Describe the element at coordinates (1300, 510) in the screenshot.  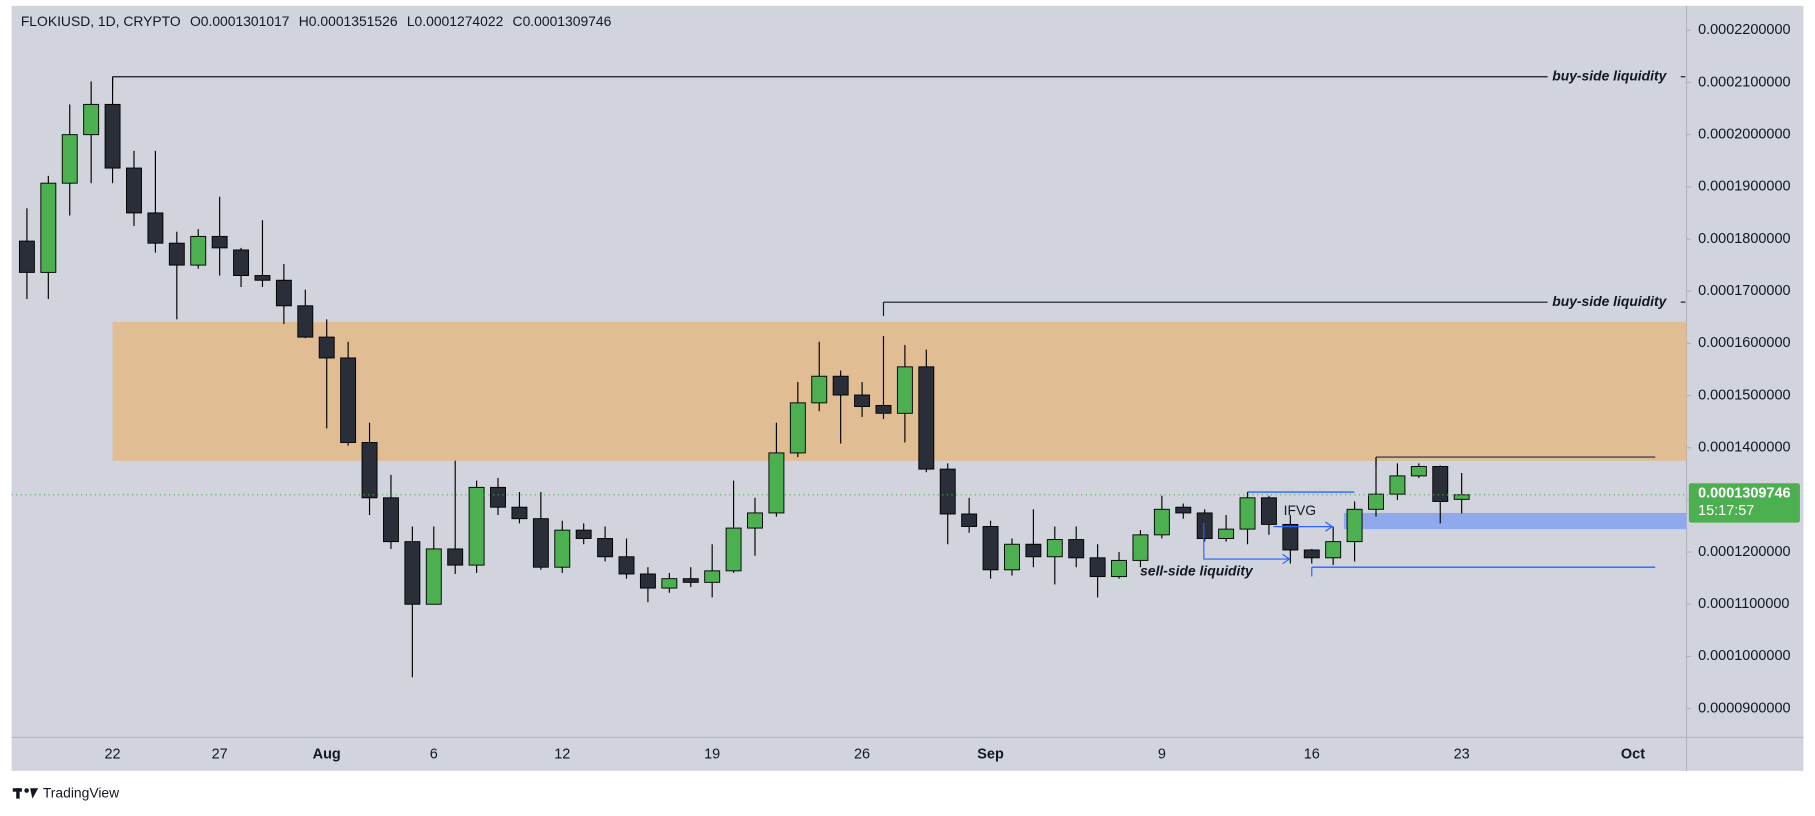
I see `ifvg-label: IFVG` at that location.